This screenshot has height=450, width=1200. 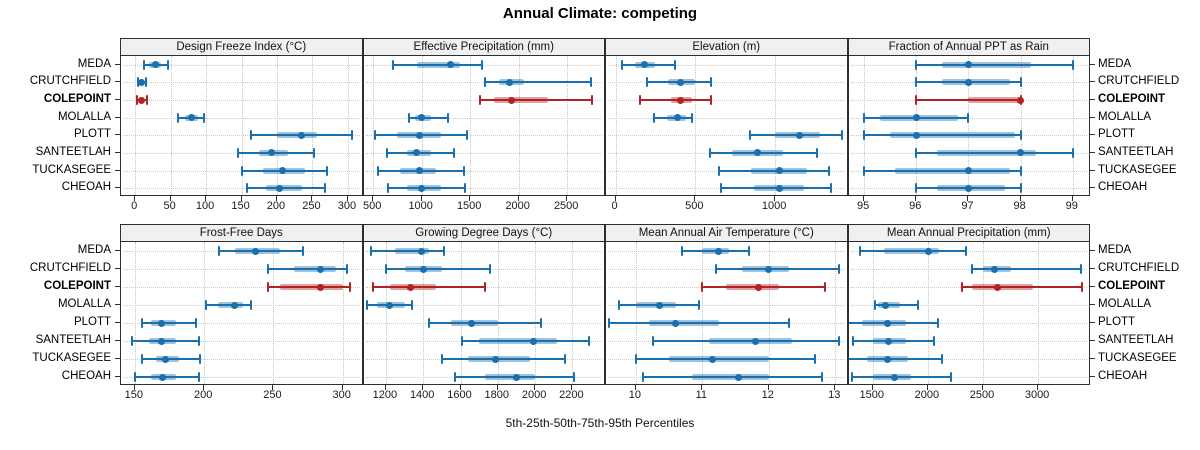 I want to click on site-label-left: CHEOAH, so click(x=86, y=187).